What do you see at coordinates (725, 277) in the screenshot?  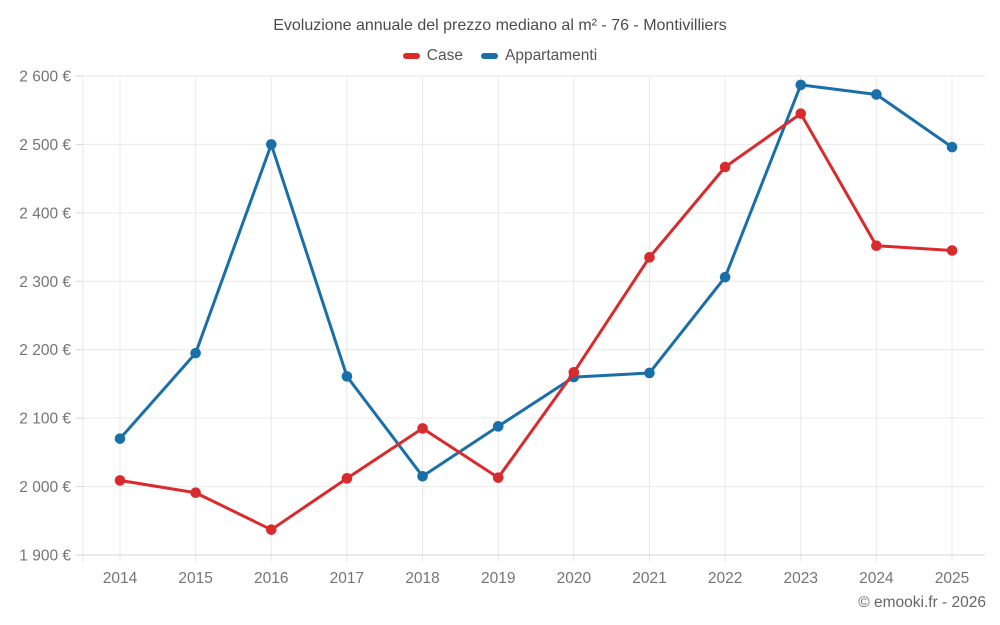 I see `data-point-appartamenti-2022` at bounding box center [725, 277].